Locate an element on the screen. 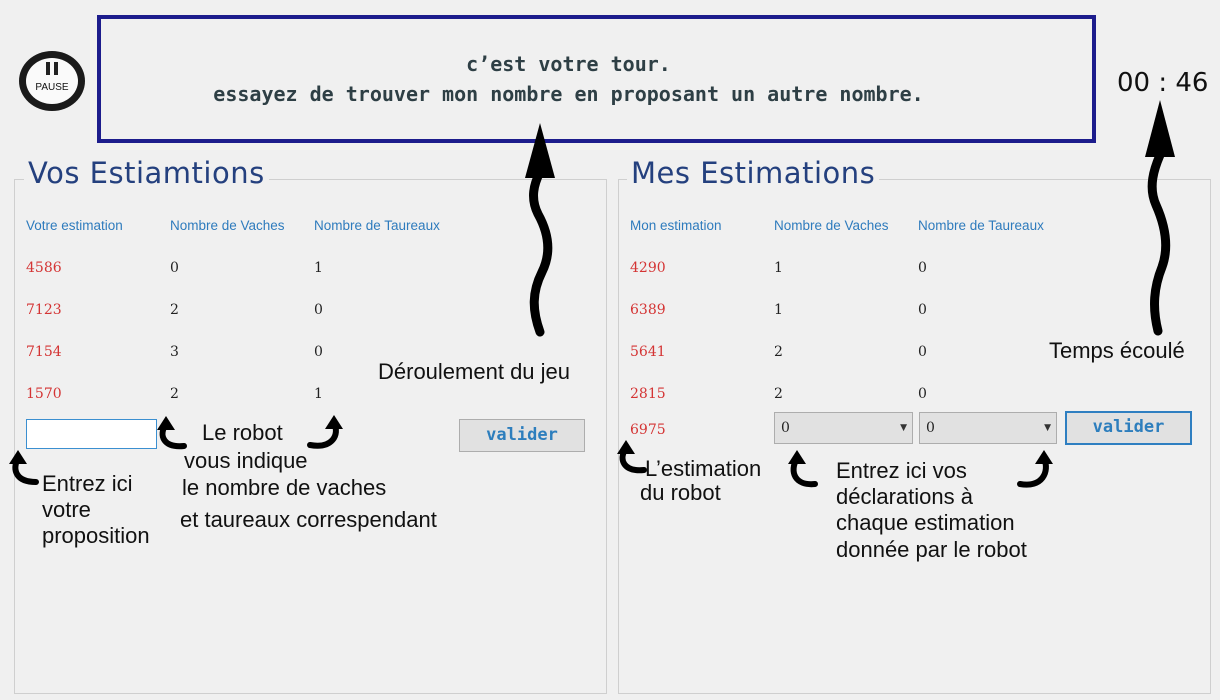  annotation-temps: Temps écoulé is located at coordinates (1117, 350).